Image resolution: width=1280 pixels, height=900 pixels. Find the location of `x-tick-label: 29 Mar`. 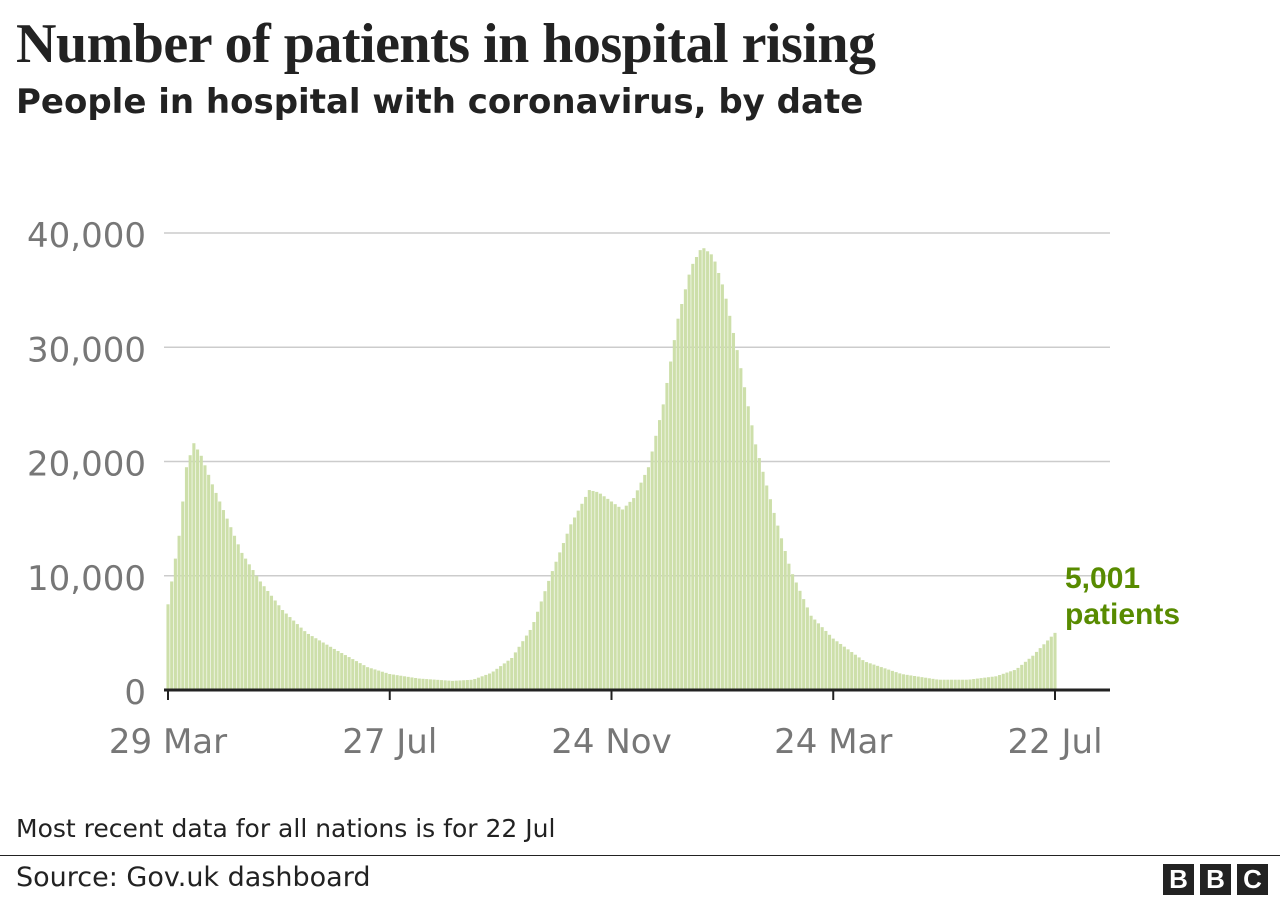

x-tick-label: 29 Mar is located at coordinates (168, 742).